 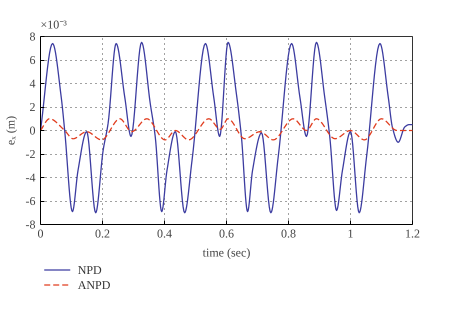 I want to click on y-tick-label: 4, so click(x=33, y=83).